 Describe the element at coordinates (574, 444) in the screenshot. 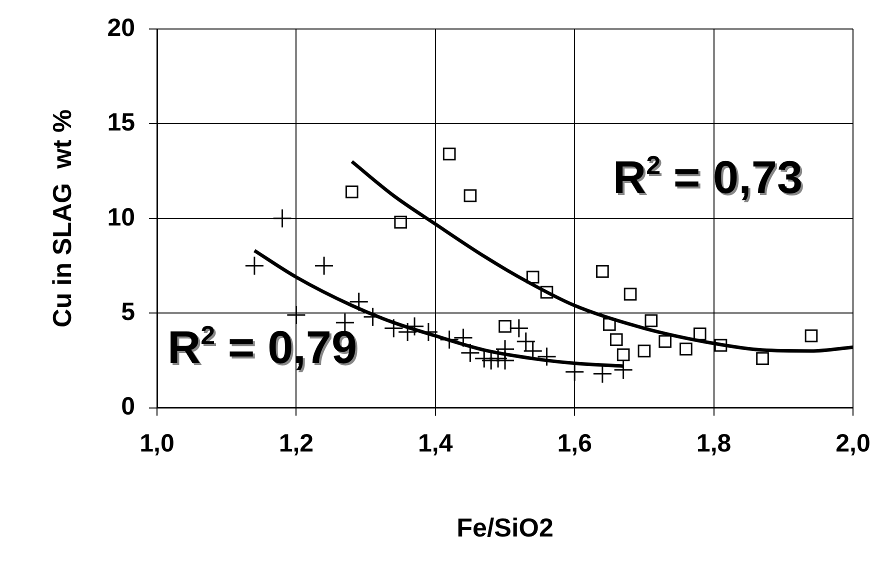

I see `x-tick-label: 1,6` at that location.